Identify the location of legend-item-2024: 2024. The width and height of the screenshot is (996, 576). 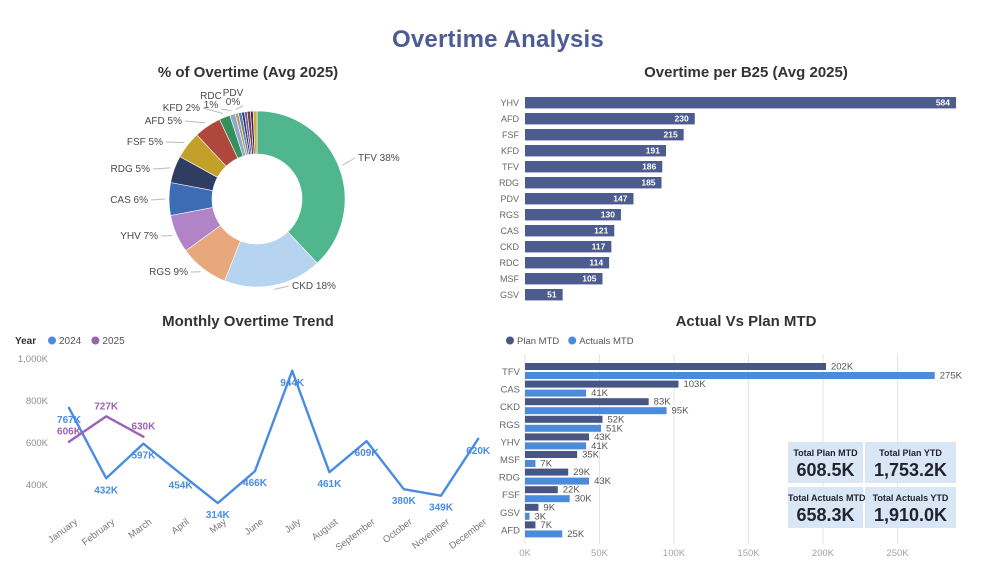
(70, 341).